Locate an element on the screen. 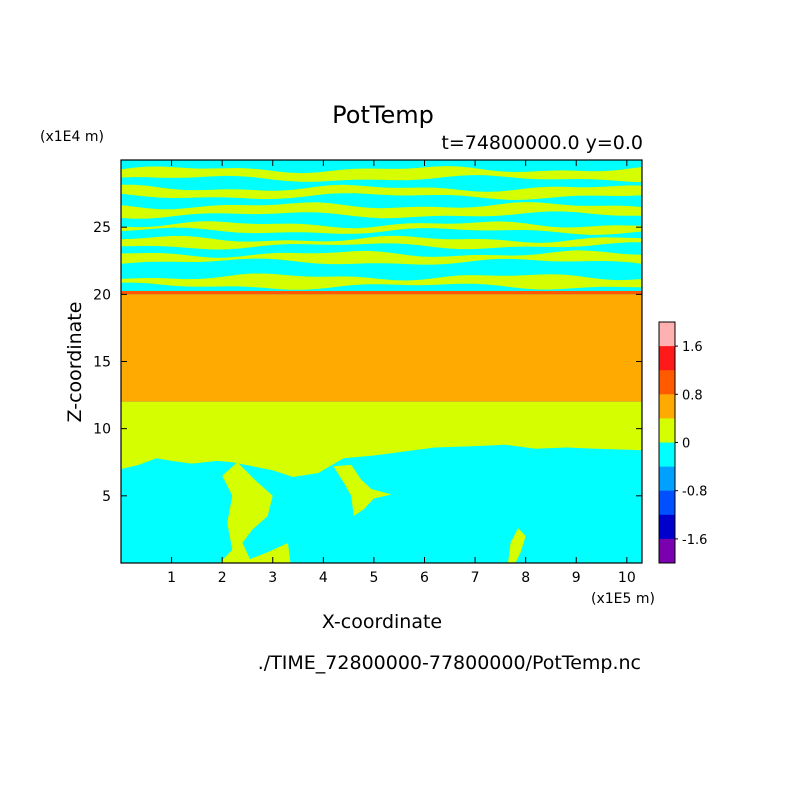  chart-title: PotTemp is located at coordinates (383, 115).